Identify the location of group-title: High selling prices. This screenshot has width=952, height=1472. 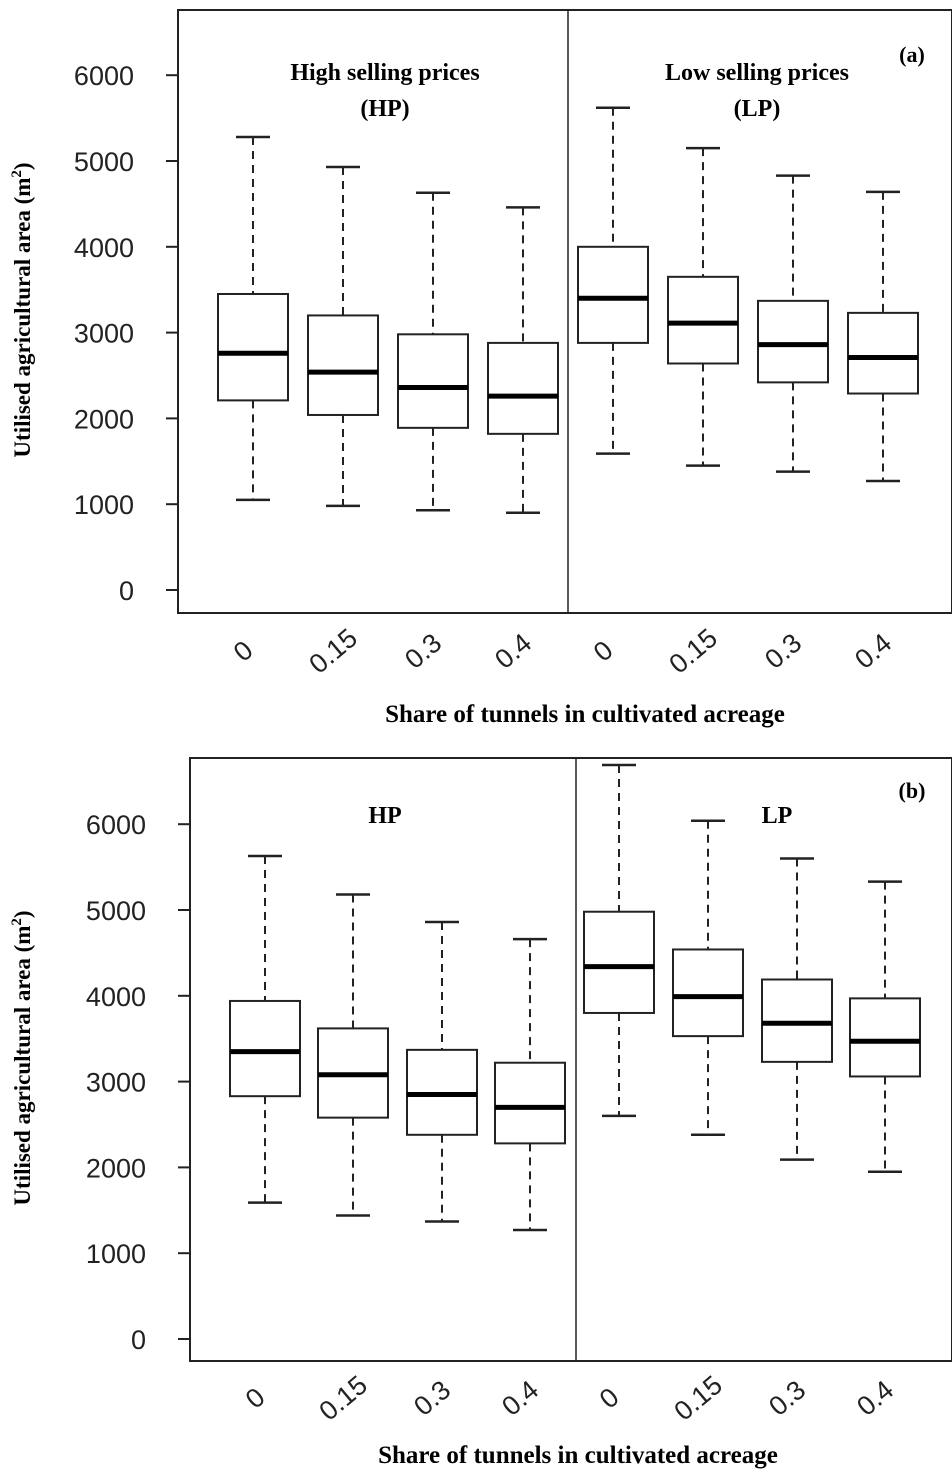
(384, 73).